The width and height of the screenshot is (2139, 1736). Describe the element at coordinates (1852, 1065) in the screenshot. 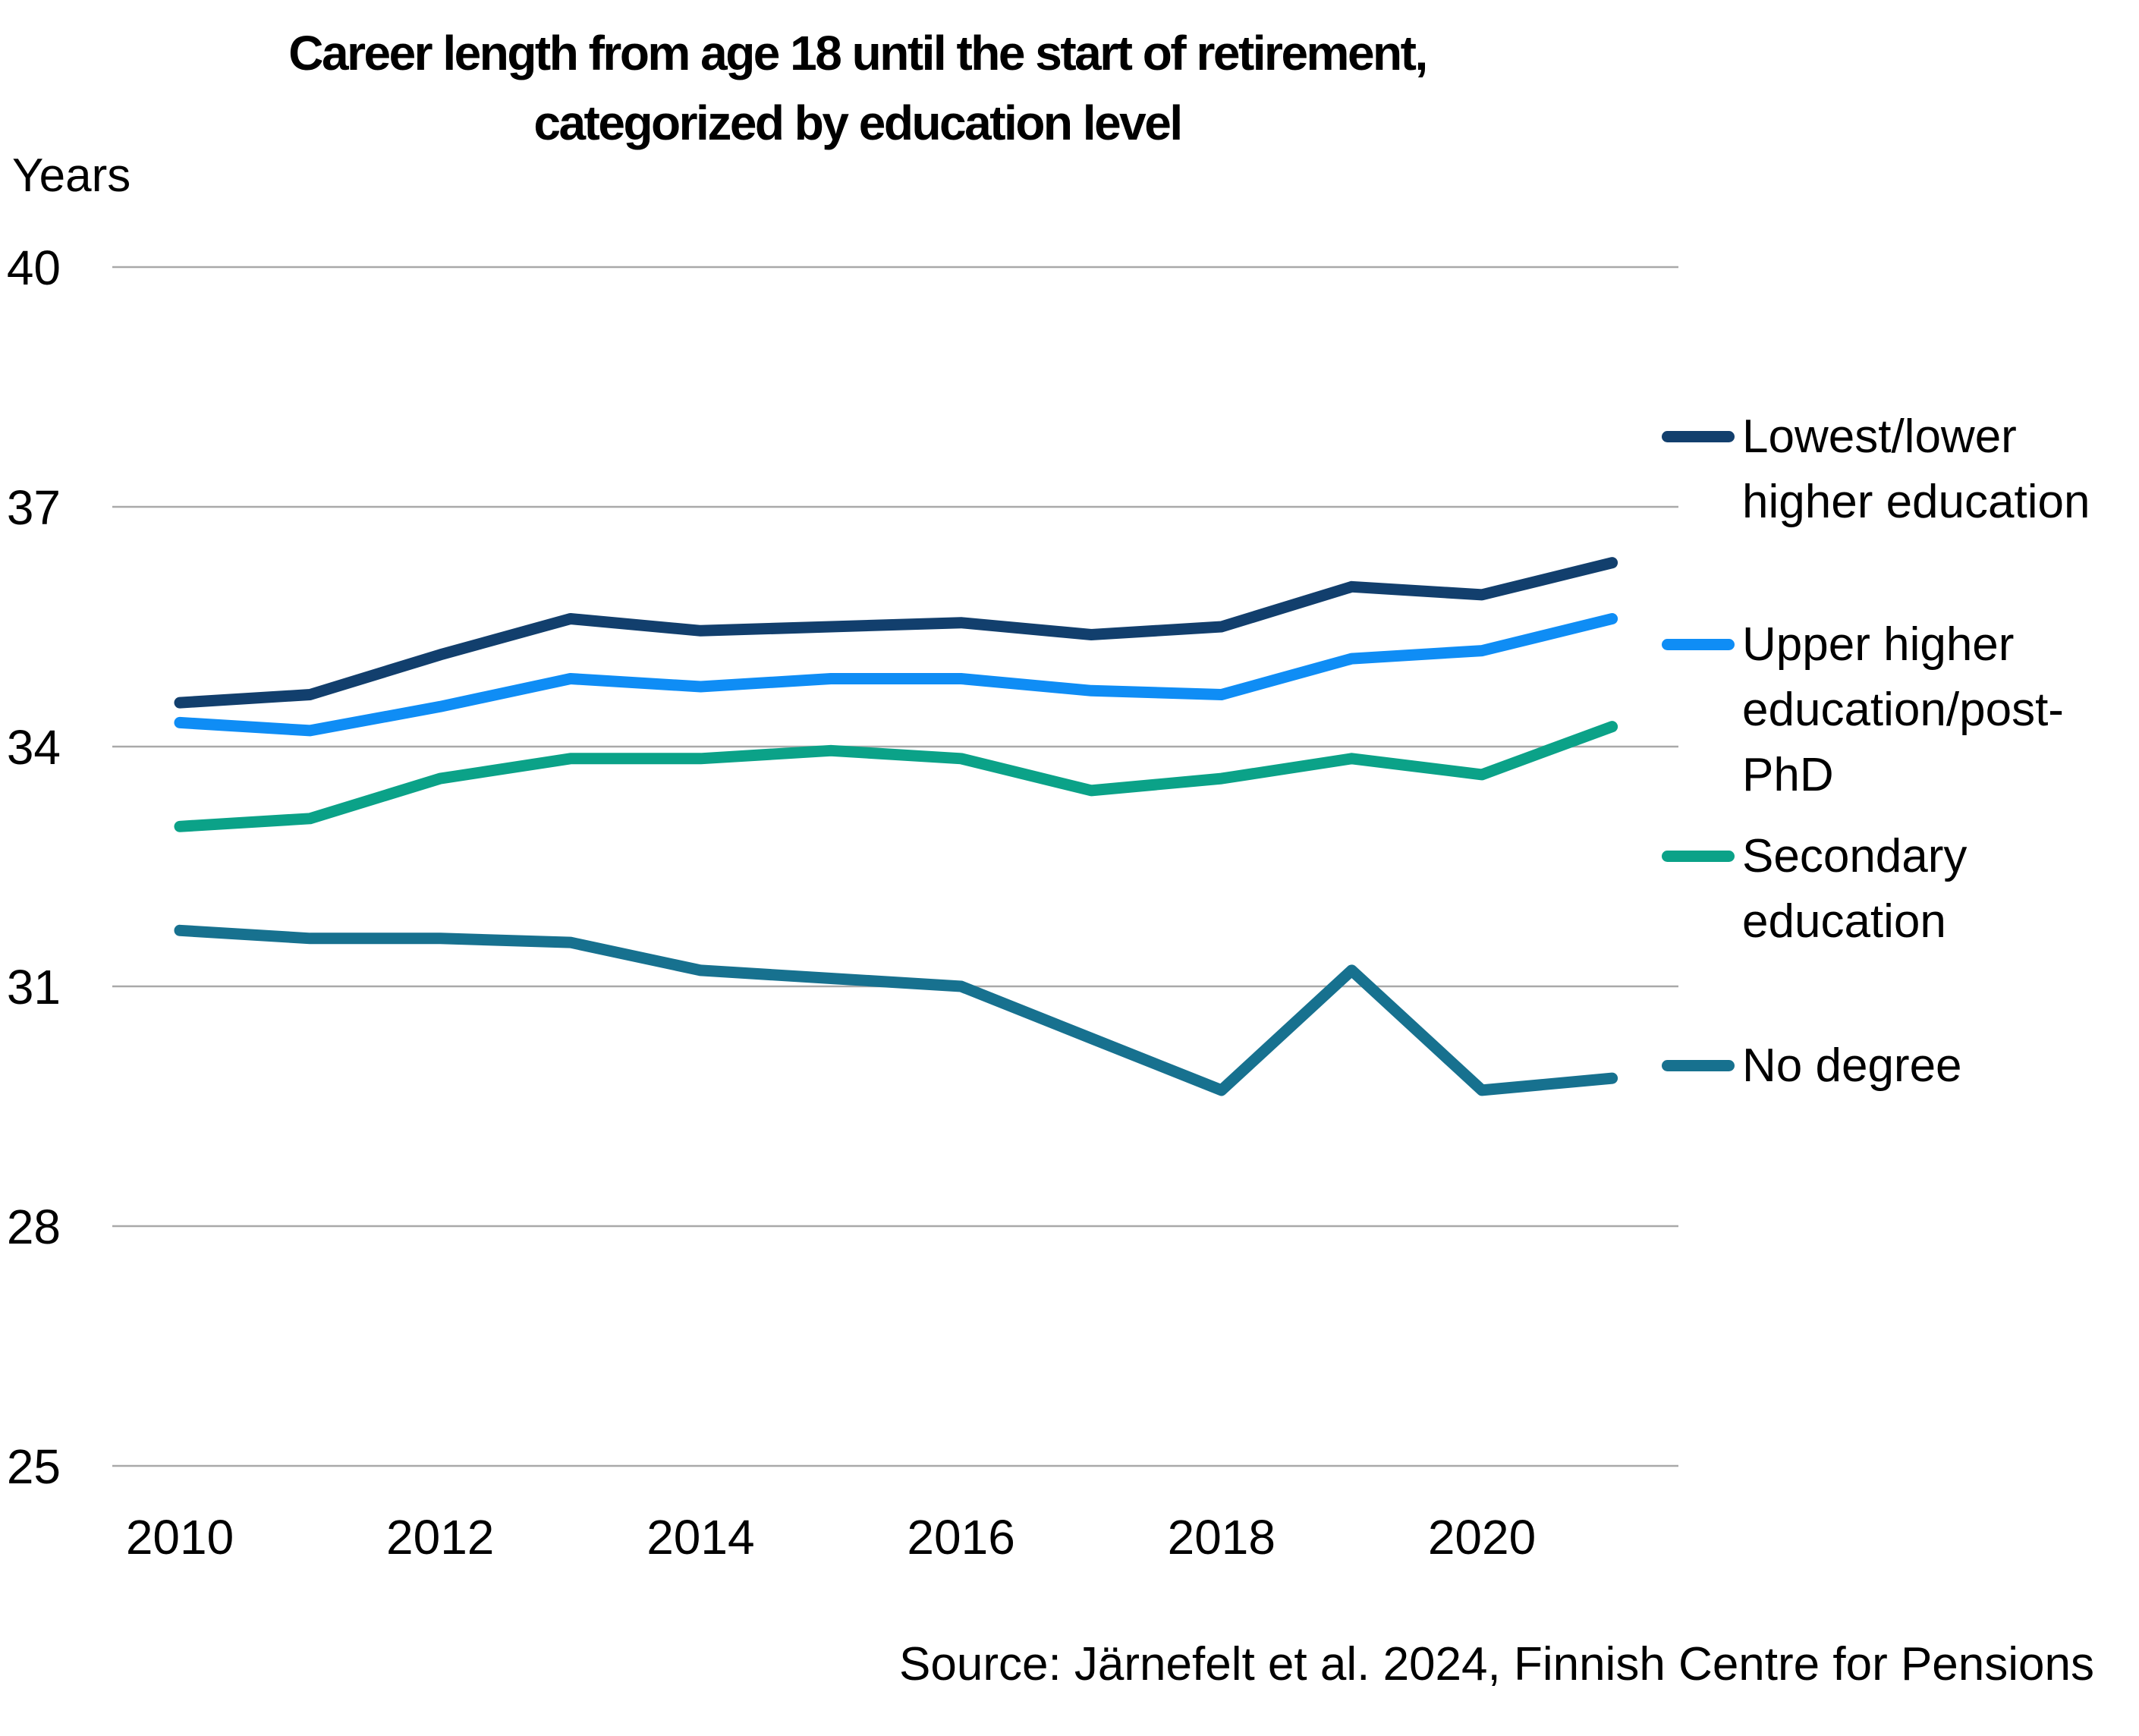

I see `legend-label: No degree` at that location.